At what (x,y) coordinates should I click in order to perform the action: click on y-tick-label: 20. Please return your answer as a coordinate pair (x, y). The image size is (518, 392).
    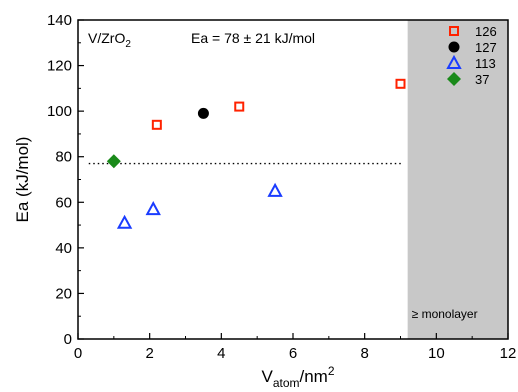
    Looking at the image, I should click on (63, 293).